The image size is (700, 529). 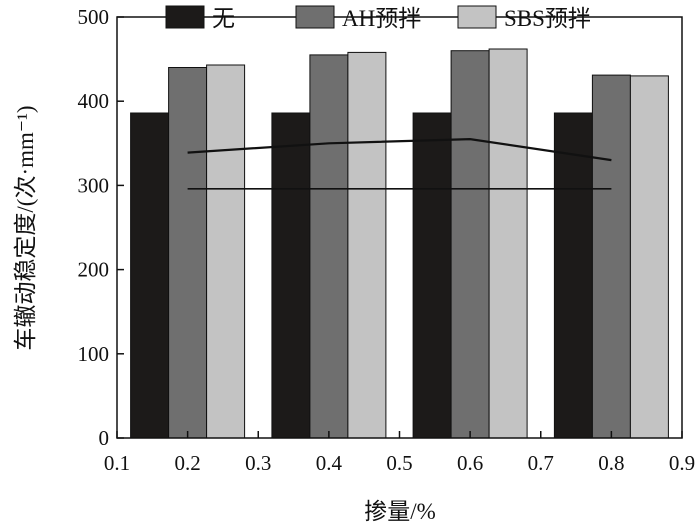 I want to click on y-tick-label: 0, so click(x=104, y=438).